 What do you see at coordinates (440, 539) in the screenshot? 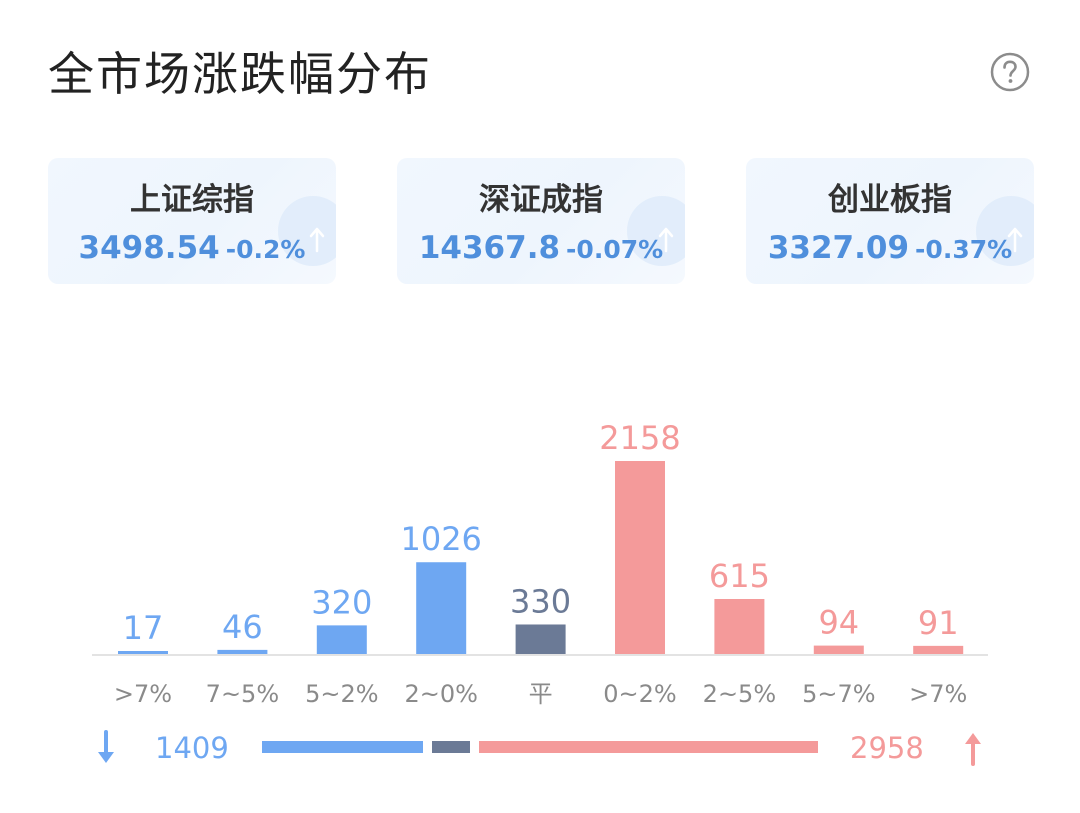
I see `bar-value-label: 1026` at bounding box center [440, 539].